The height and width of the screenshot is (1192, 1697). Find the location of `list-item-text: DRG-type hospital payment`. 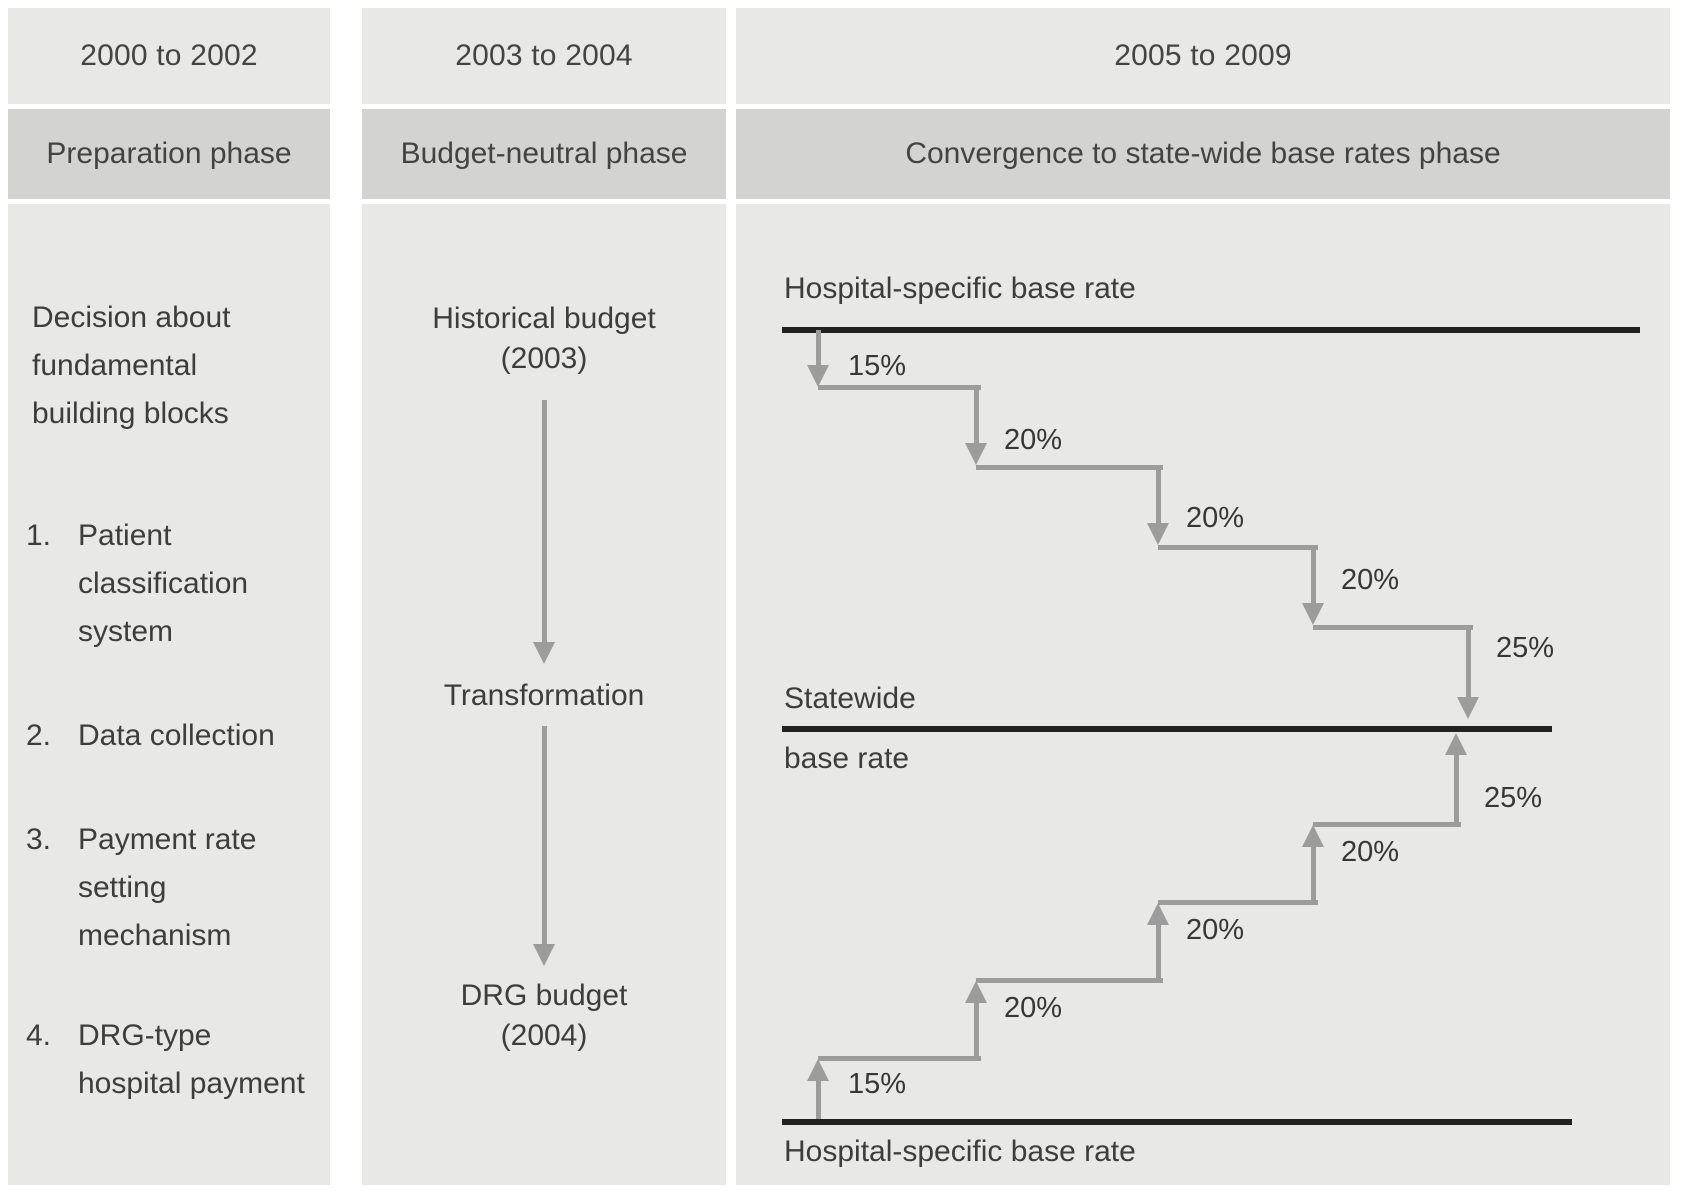

list-item-text: DRG-type hospital payment is located at coordinates (191, 1059).